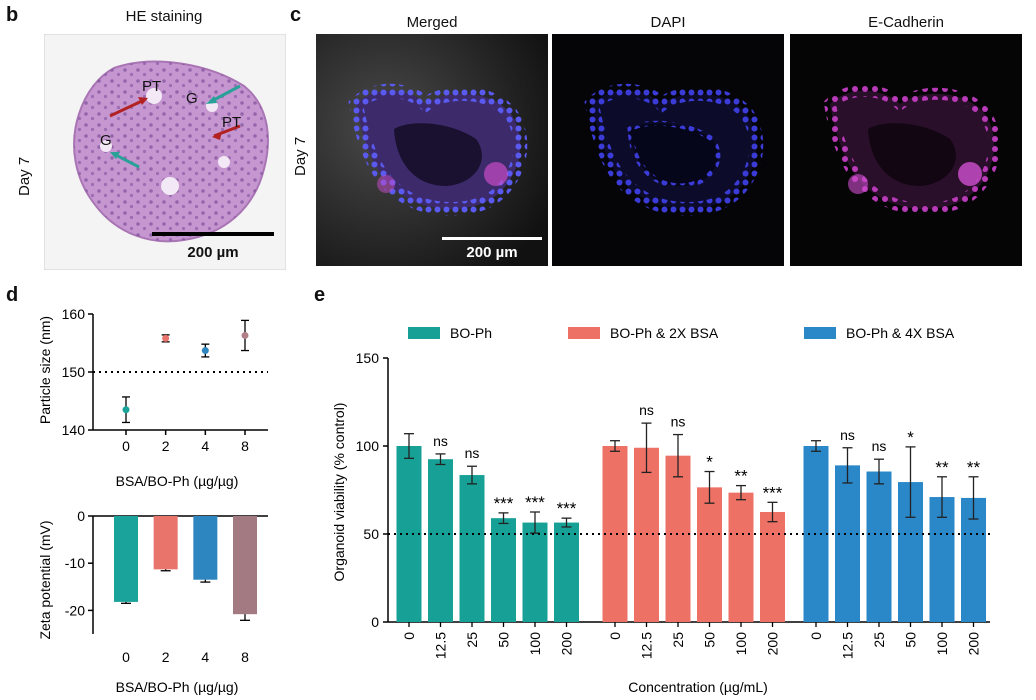 Image resolution: width=1036 pixels, height=700 pixels. Describe the element at coordinates (371, 534) in the screenshot. I see `viab-y-tick-label: 50` at that location.